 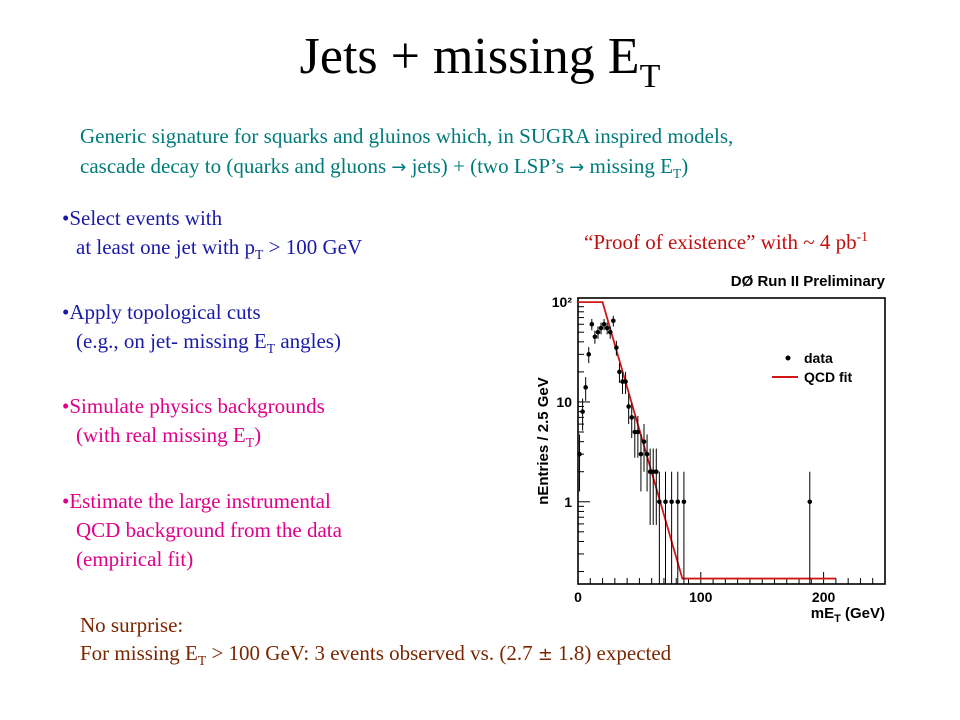 I want to click on bullet-line: •Estimate the large instrumental, so click(x=196, y=500).